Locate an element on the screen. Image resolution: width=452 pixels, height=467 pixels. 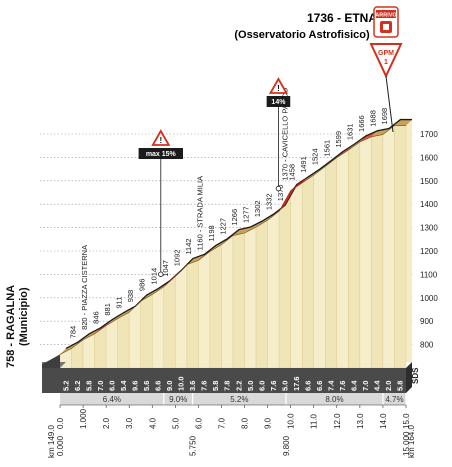
y-tick-label: 1500 is located at coordinates (429, 181).